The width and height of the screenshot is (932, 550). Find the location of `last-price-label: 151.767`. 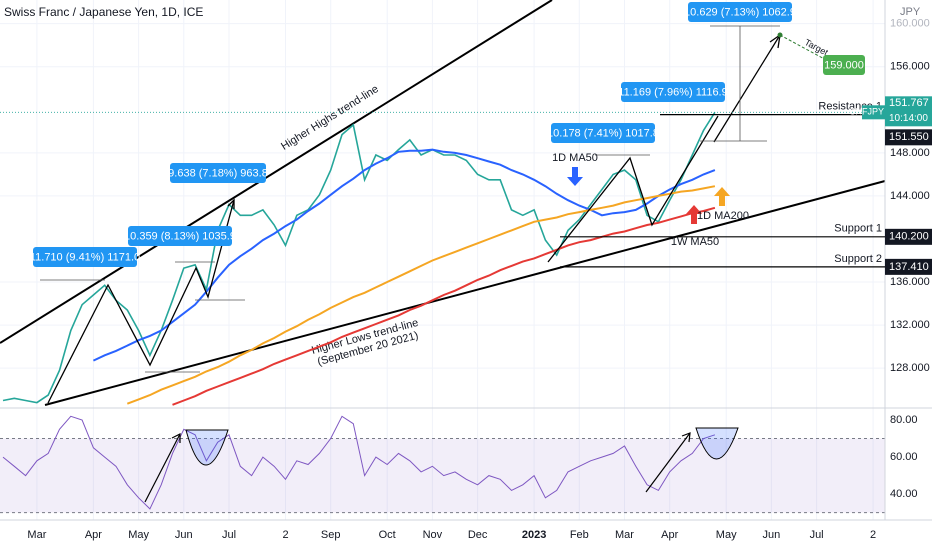

last-price-label: 151.767 is located at coordinates (909, 103).